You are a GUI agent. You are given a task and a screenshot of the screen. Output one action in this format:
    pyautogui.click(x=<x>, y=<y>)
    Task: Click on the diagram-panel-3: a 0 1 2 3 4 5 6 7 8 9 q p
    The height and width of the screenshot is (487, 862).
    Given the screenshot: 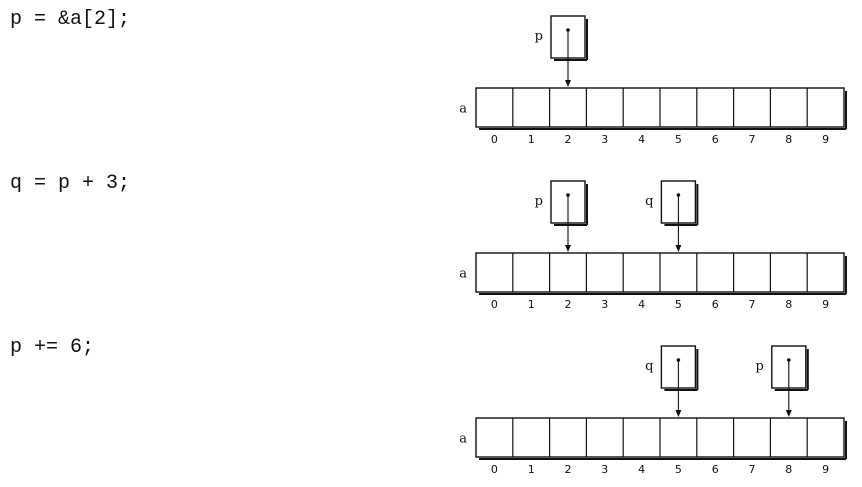 What is the action you would take?
    pyautogui.click(x=653, y=410)
    